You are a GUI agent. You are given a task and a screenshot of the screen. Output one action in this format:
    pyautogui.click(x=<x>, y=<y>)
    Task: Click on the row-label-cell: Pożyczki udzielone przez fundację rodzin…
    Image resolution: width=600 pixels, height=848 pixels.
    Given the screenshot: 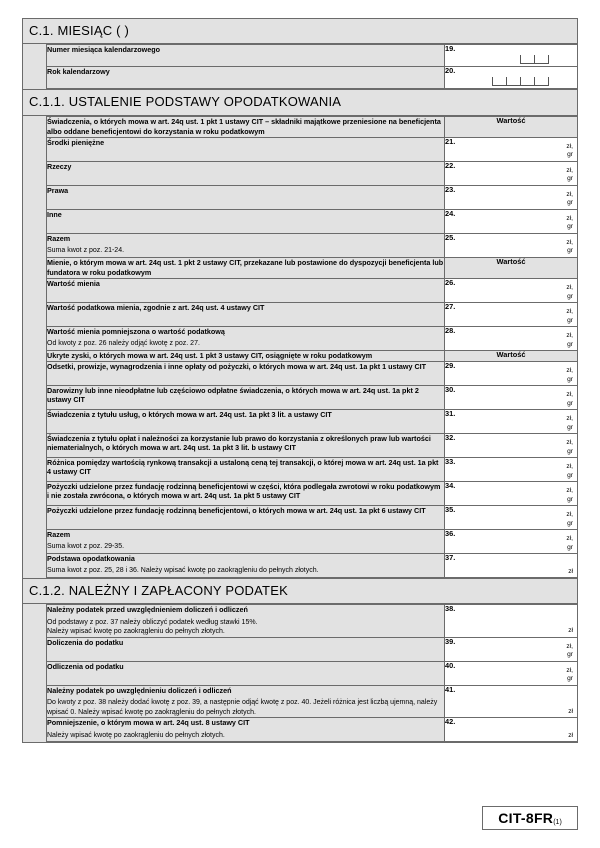 What is the action you would take?
    pyautogui.click(x=245, y=493)
    